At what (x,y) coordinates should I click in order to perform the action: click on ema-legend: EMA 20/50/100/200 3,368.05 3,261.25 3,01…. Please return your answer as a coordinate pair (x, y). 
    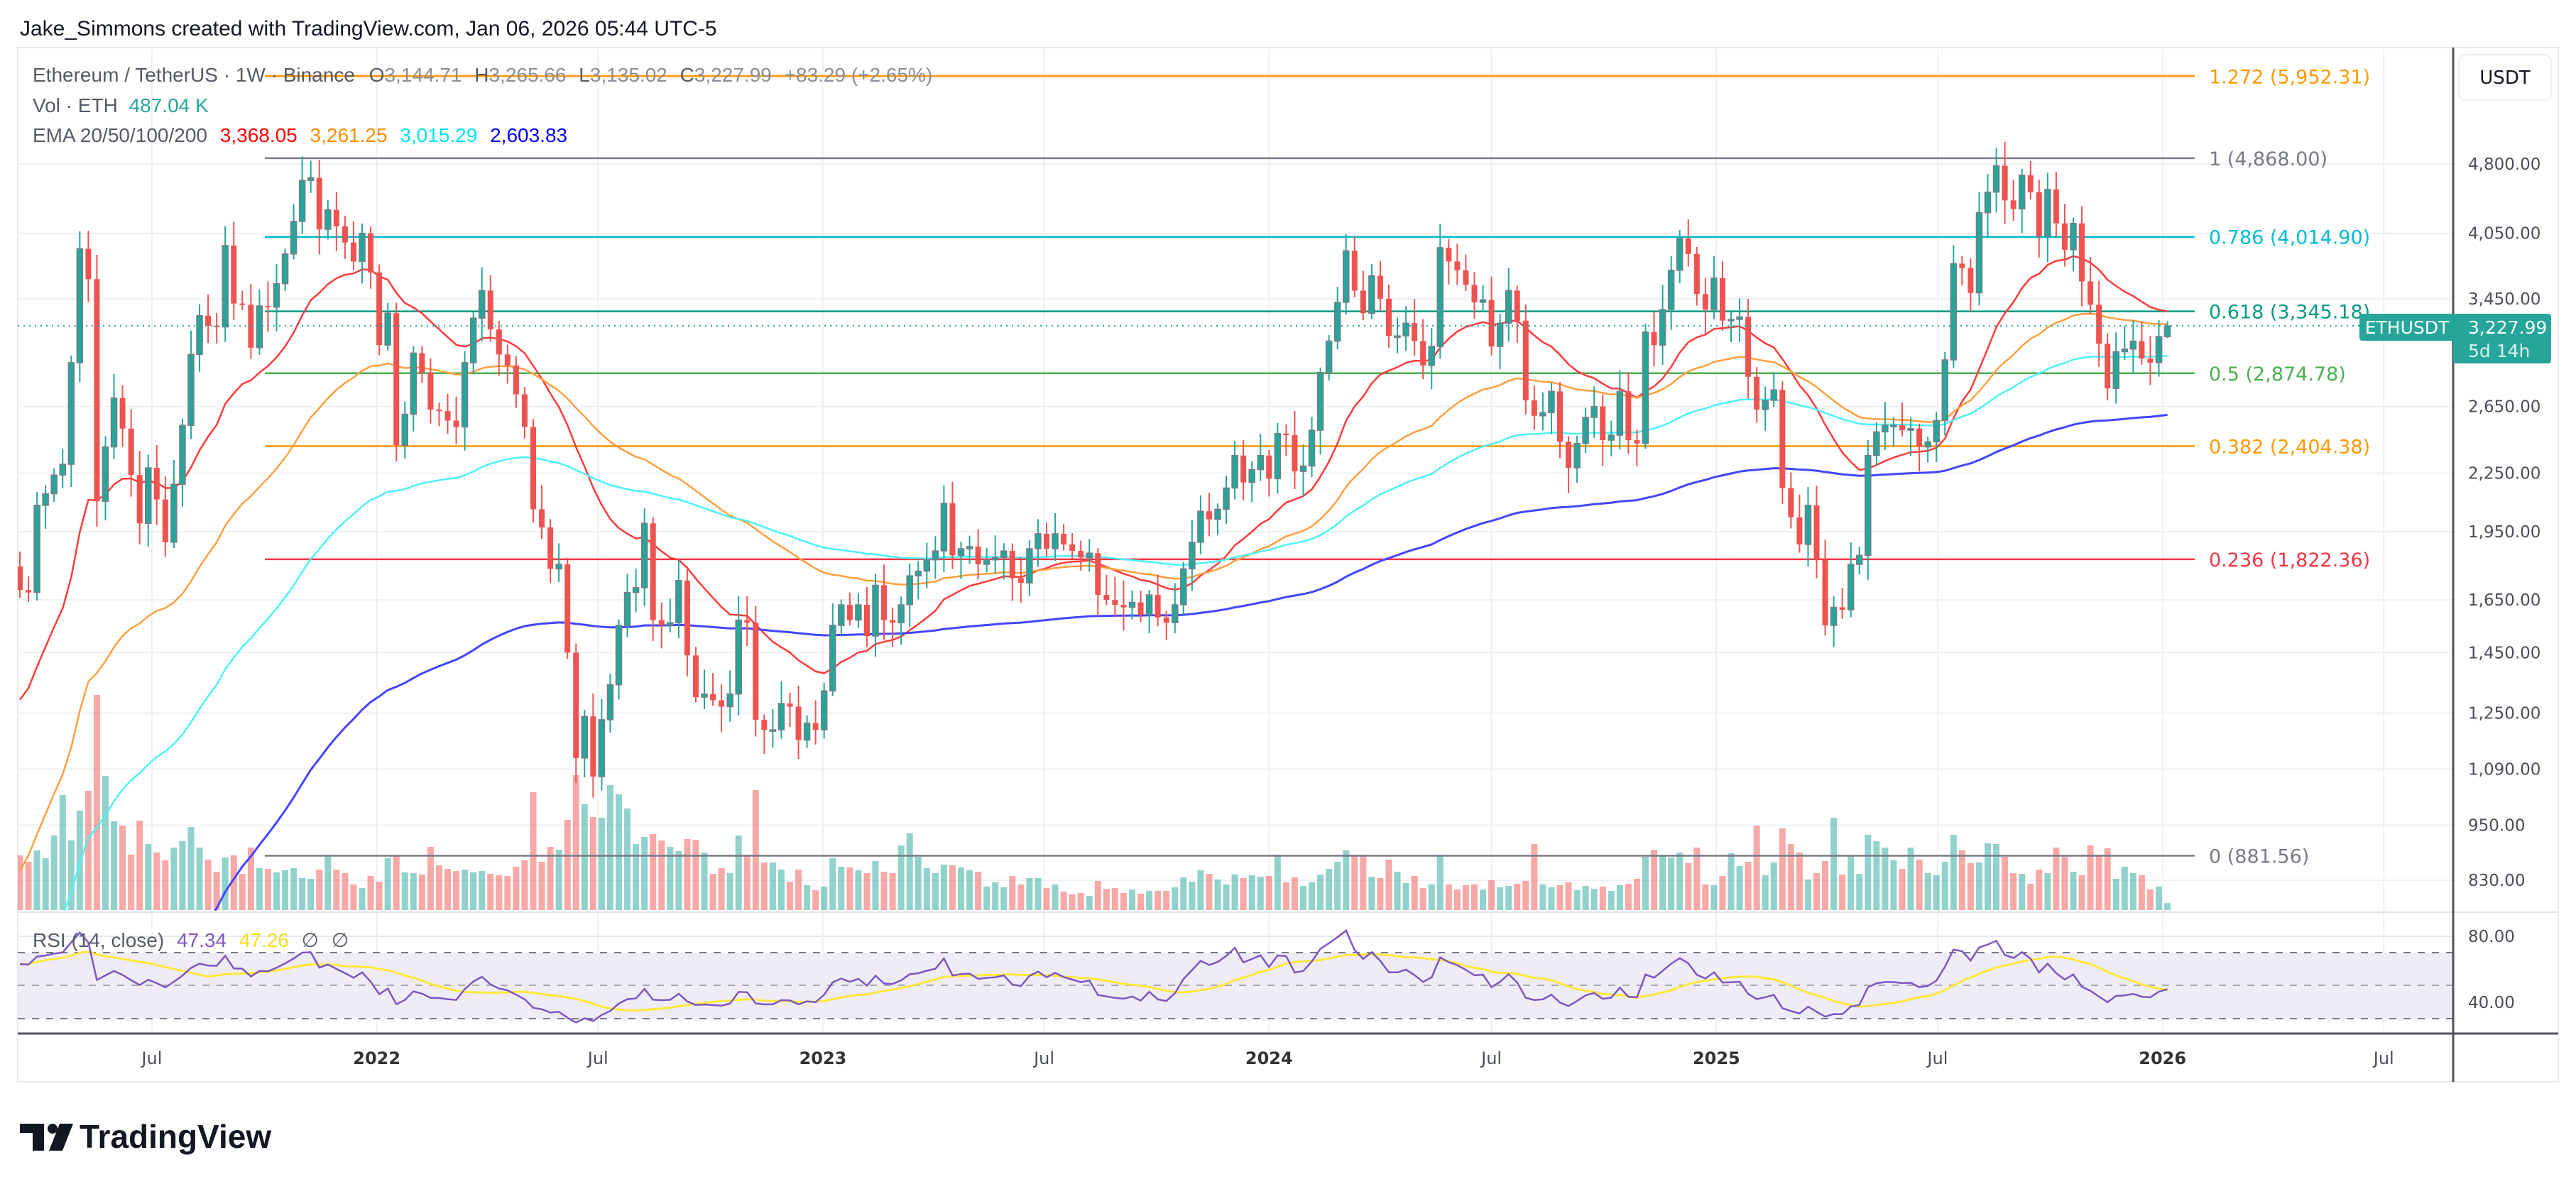
    Looking at the image, I should click on (300, 135).